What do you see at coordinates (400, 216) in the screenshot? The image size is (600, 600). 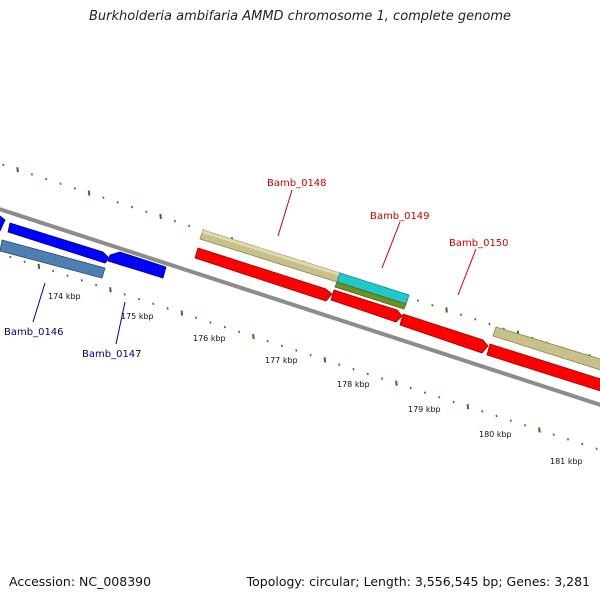 I see `gene-label-bamb-0149: Bamb_0149` at bounding box center [400, 216].